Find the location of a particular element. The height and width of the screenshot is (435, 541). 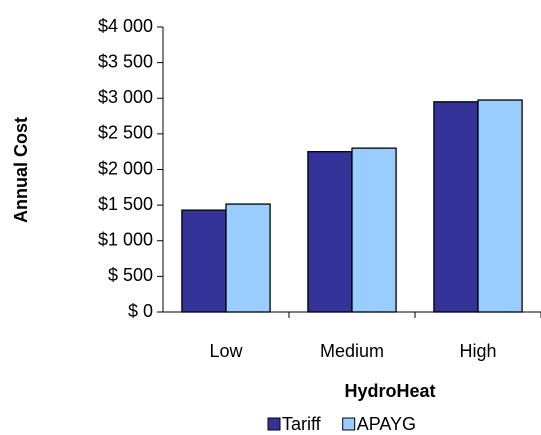

y-tick-label: $2 000 is located at coordinates (125, 168).